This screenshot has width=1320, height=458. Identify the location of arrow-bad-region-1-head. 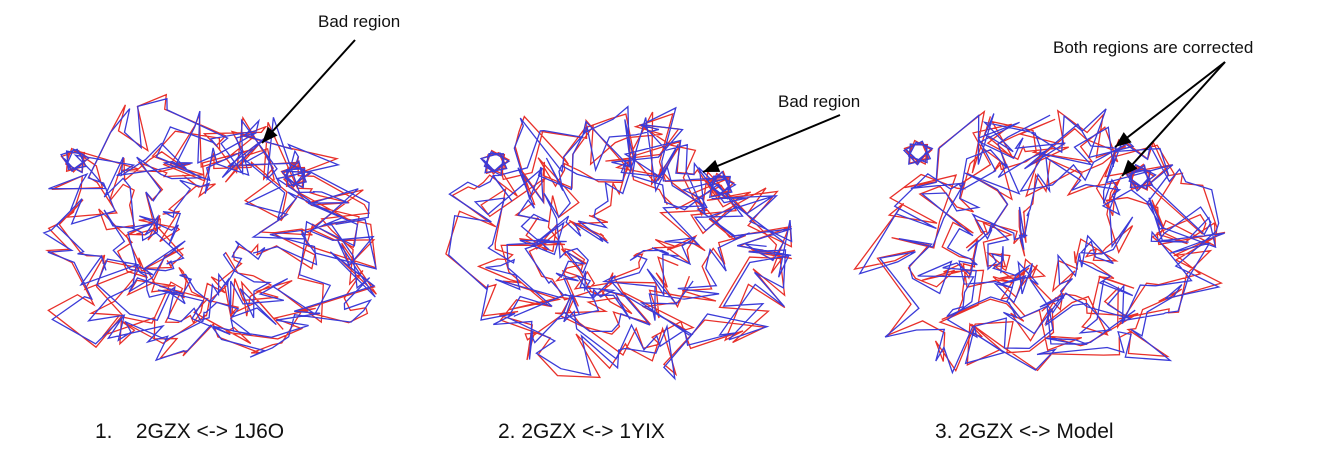
(270, 134).